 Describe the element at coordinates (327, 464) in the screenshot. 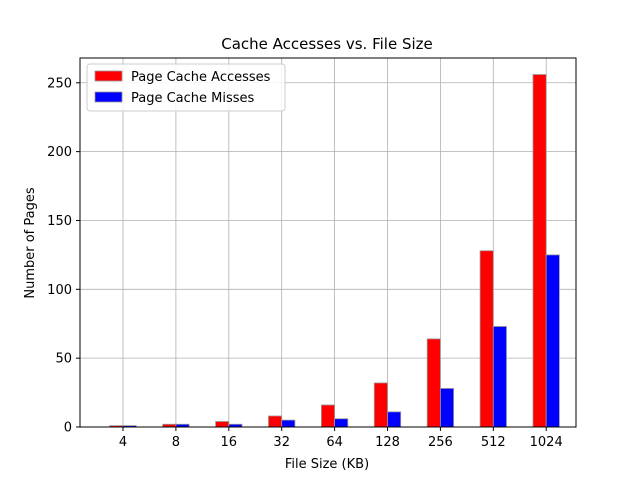

I see `x-axis-label: File Size (KB)` at that location.